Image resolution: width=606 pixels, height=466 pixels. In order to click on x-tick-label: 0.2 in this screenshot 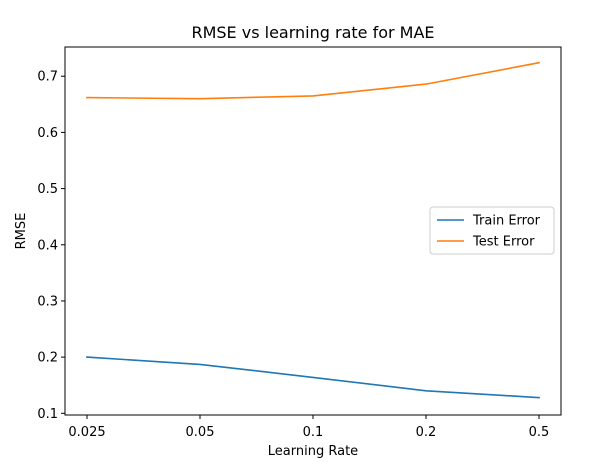, I will do `click(426, 432)`.